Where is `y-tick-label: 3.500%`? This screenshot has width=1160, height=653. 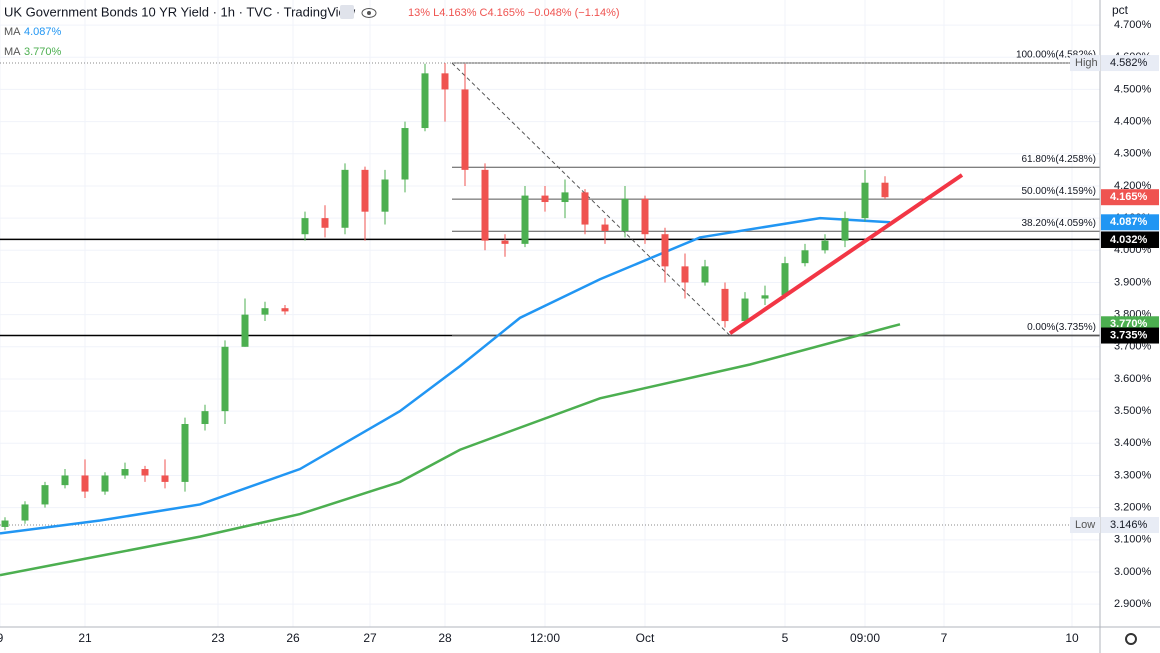
y-tick-label: 3.500% is located at coordinates (1133, 411).